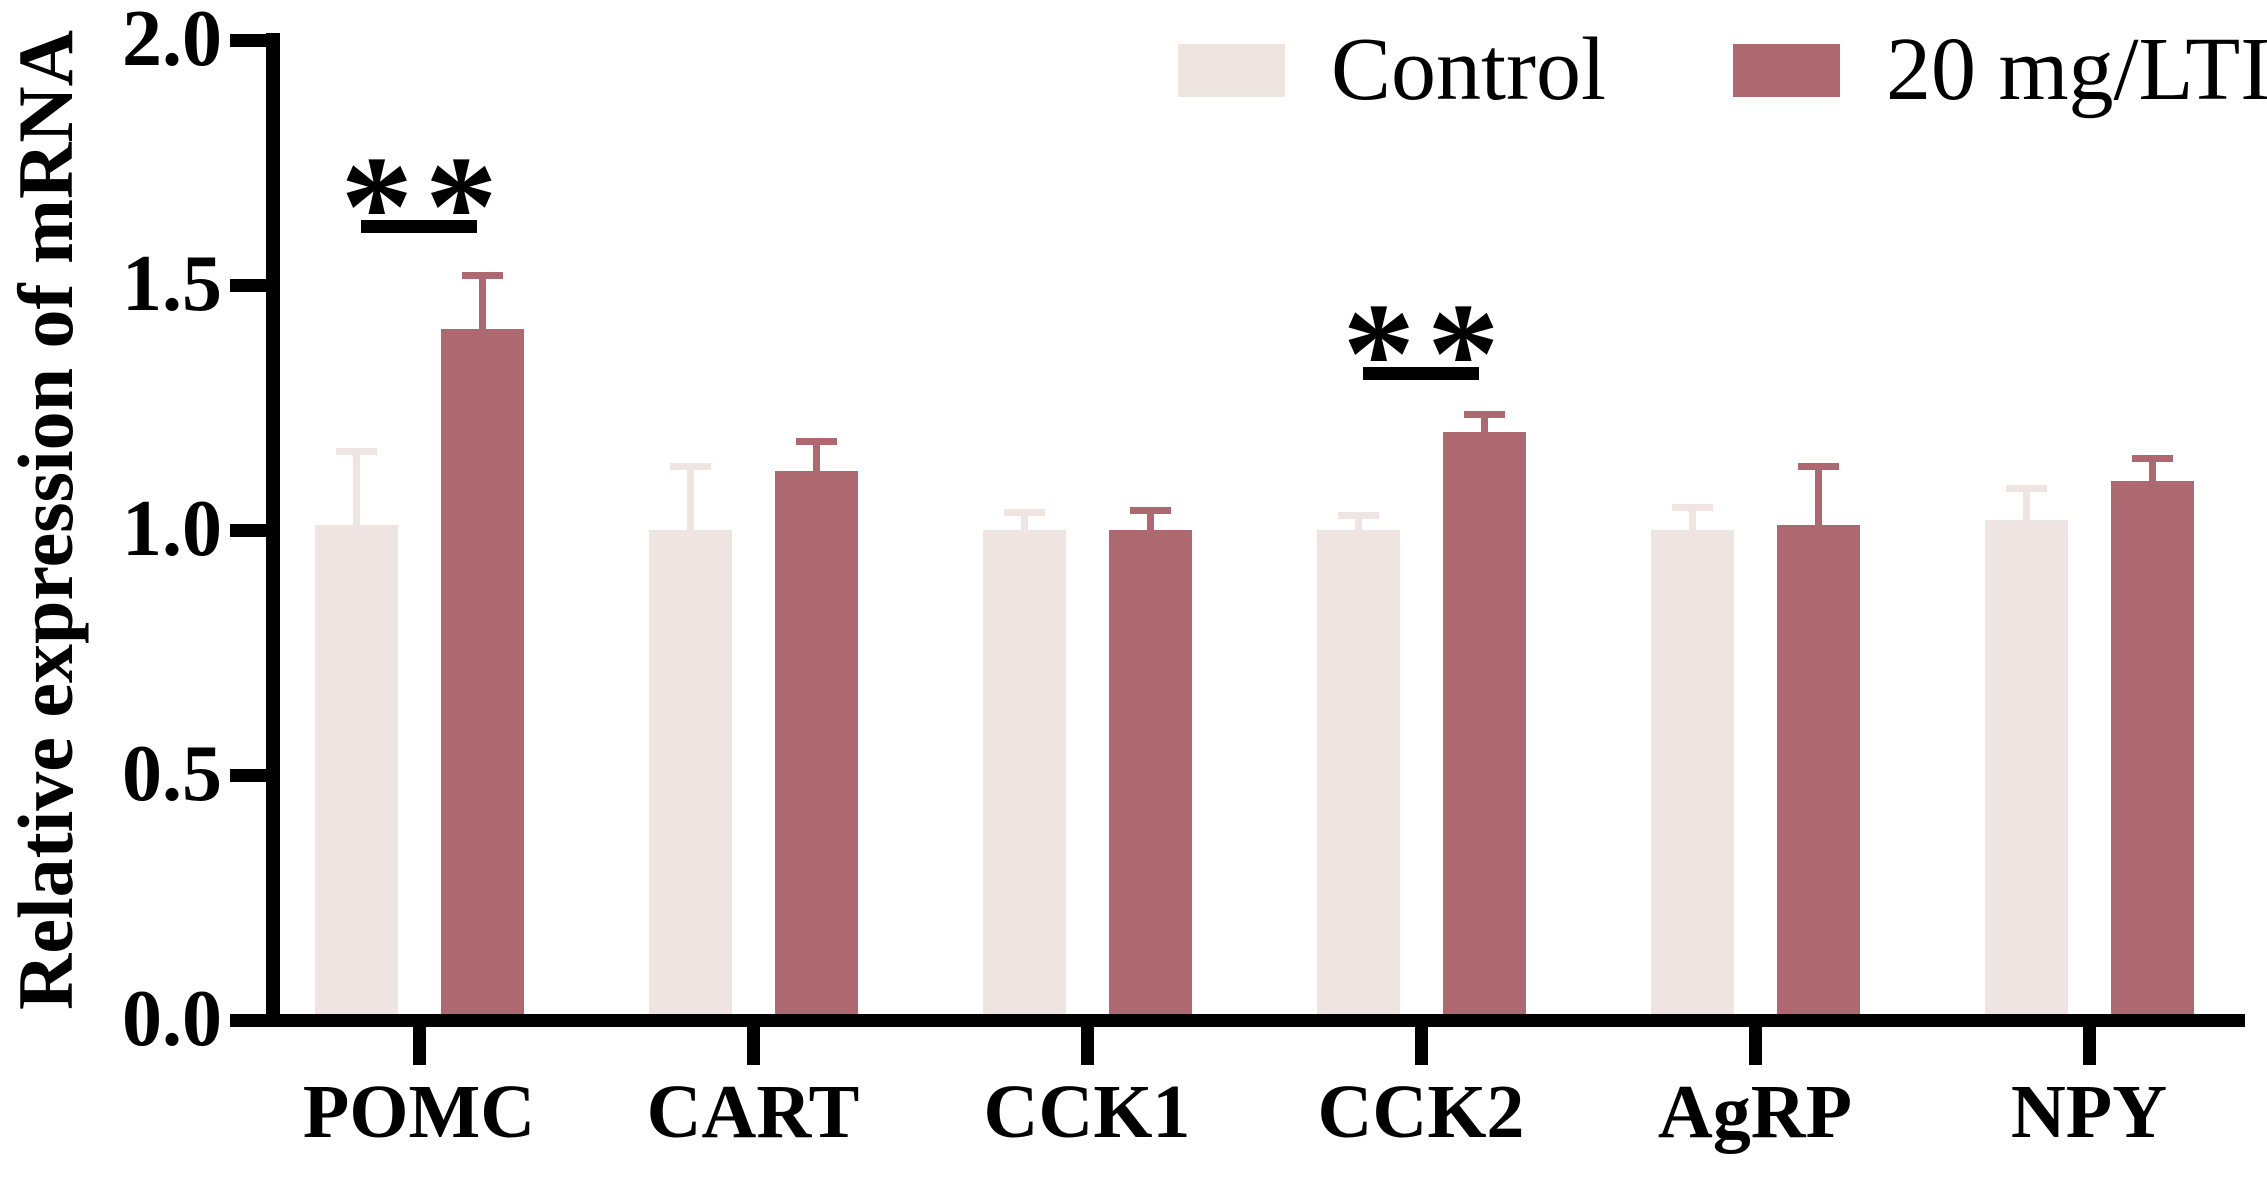 Image resolution: width=2267 pixels, height=1184 pixels. I want to click on legend-swatch-treatment, so click(1786, 70).